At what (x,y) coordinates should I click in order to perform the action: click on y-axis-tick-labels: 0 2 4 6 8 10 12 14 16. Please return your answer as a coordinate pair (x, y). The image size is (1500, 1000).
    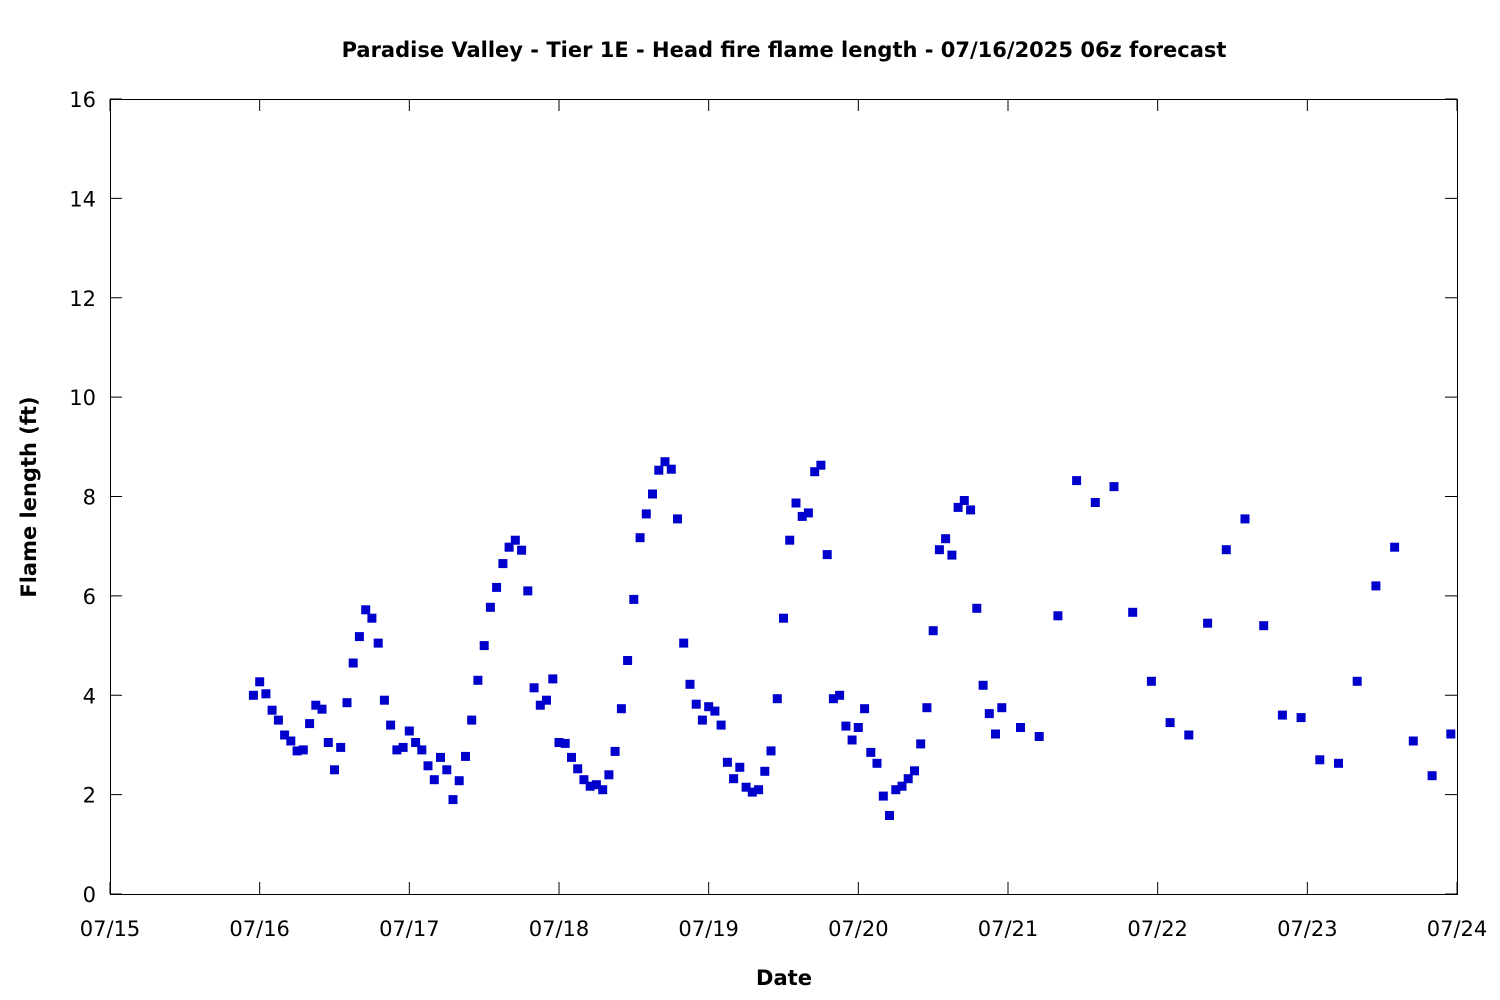
    Looking at the image, I should click on (82, 497).